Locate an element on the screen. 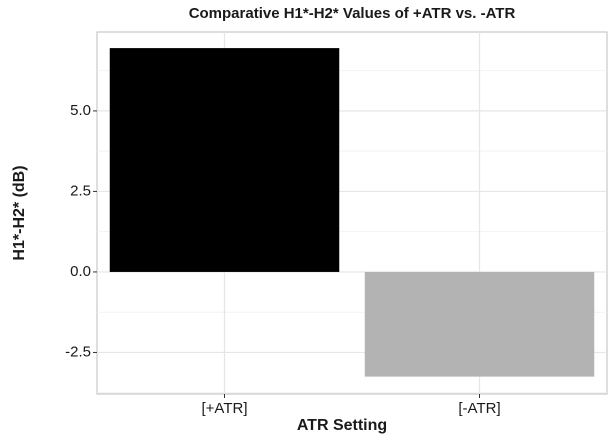 The height and width of the screenshot is (435, 608). x-tick-label: [-ATR] is located at coordinates (479, 408).